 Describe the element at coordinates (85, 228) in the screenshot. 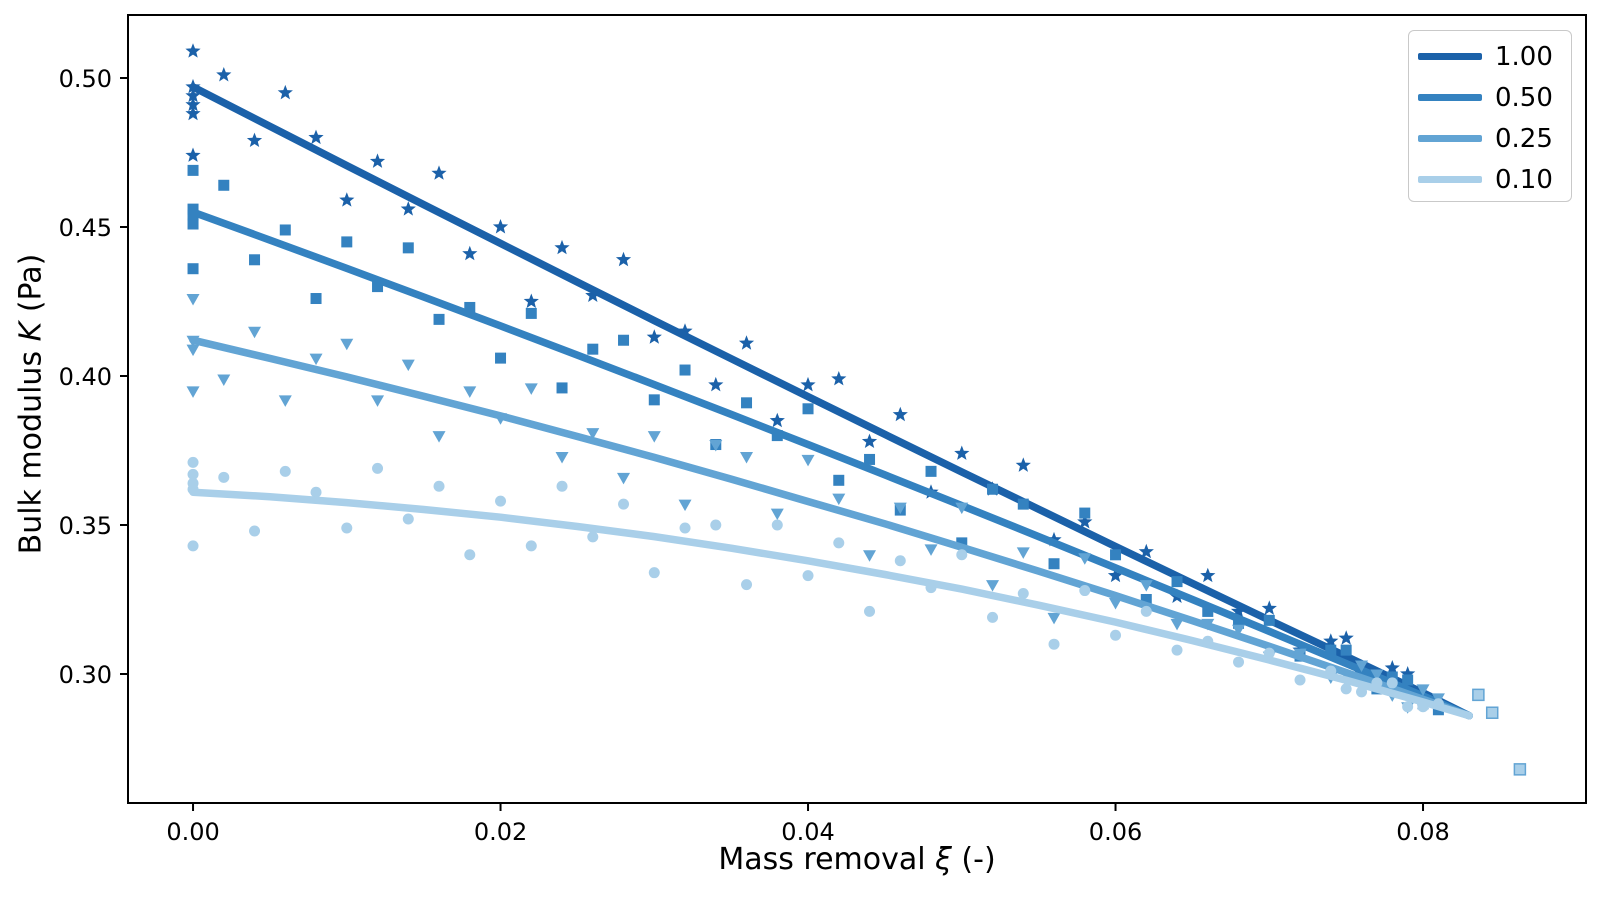

I see `y-tick-label: 0.45` at that location.